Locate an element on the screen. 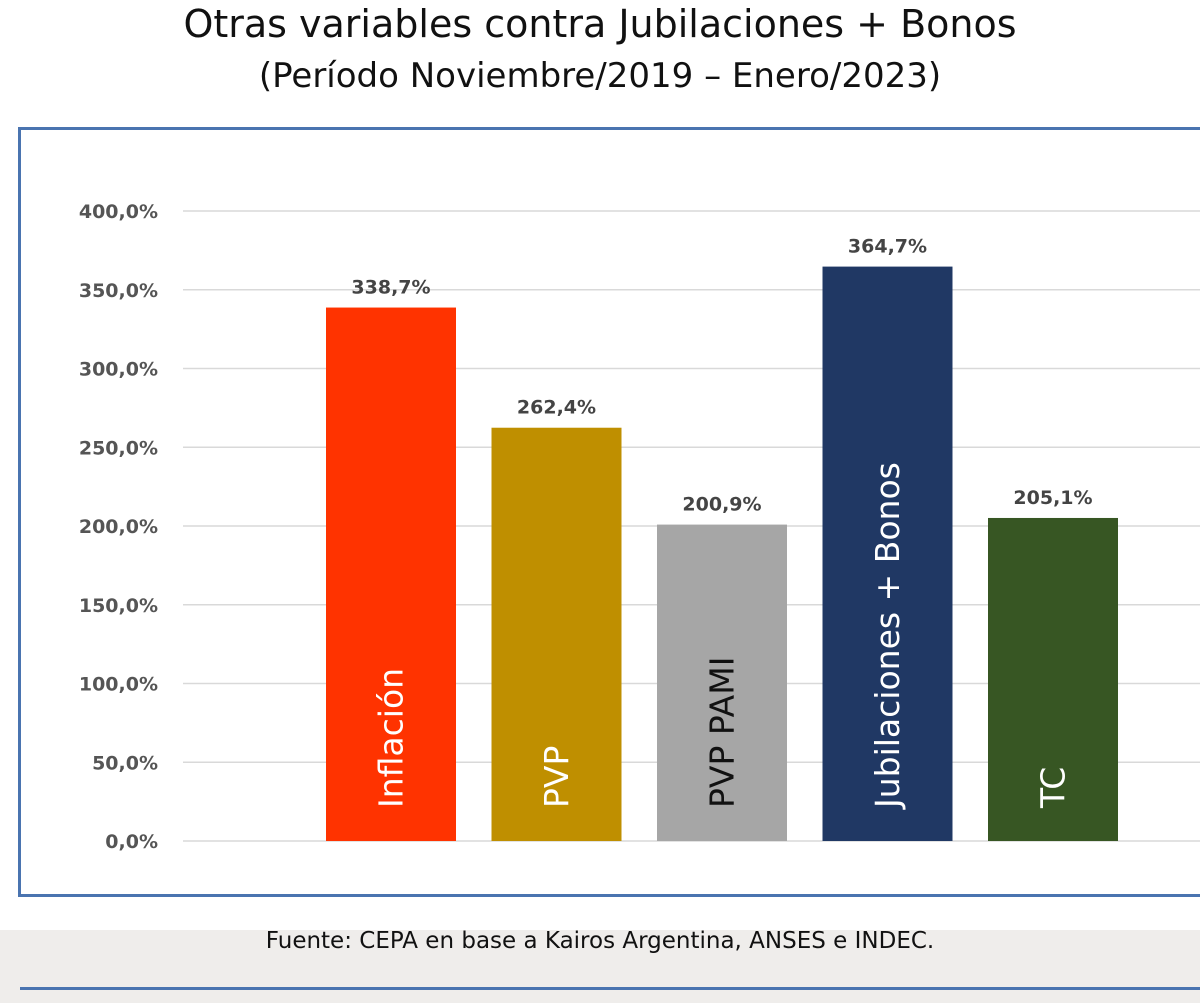  category-label: Inflación is located at coordinates (391, 738).